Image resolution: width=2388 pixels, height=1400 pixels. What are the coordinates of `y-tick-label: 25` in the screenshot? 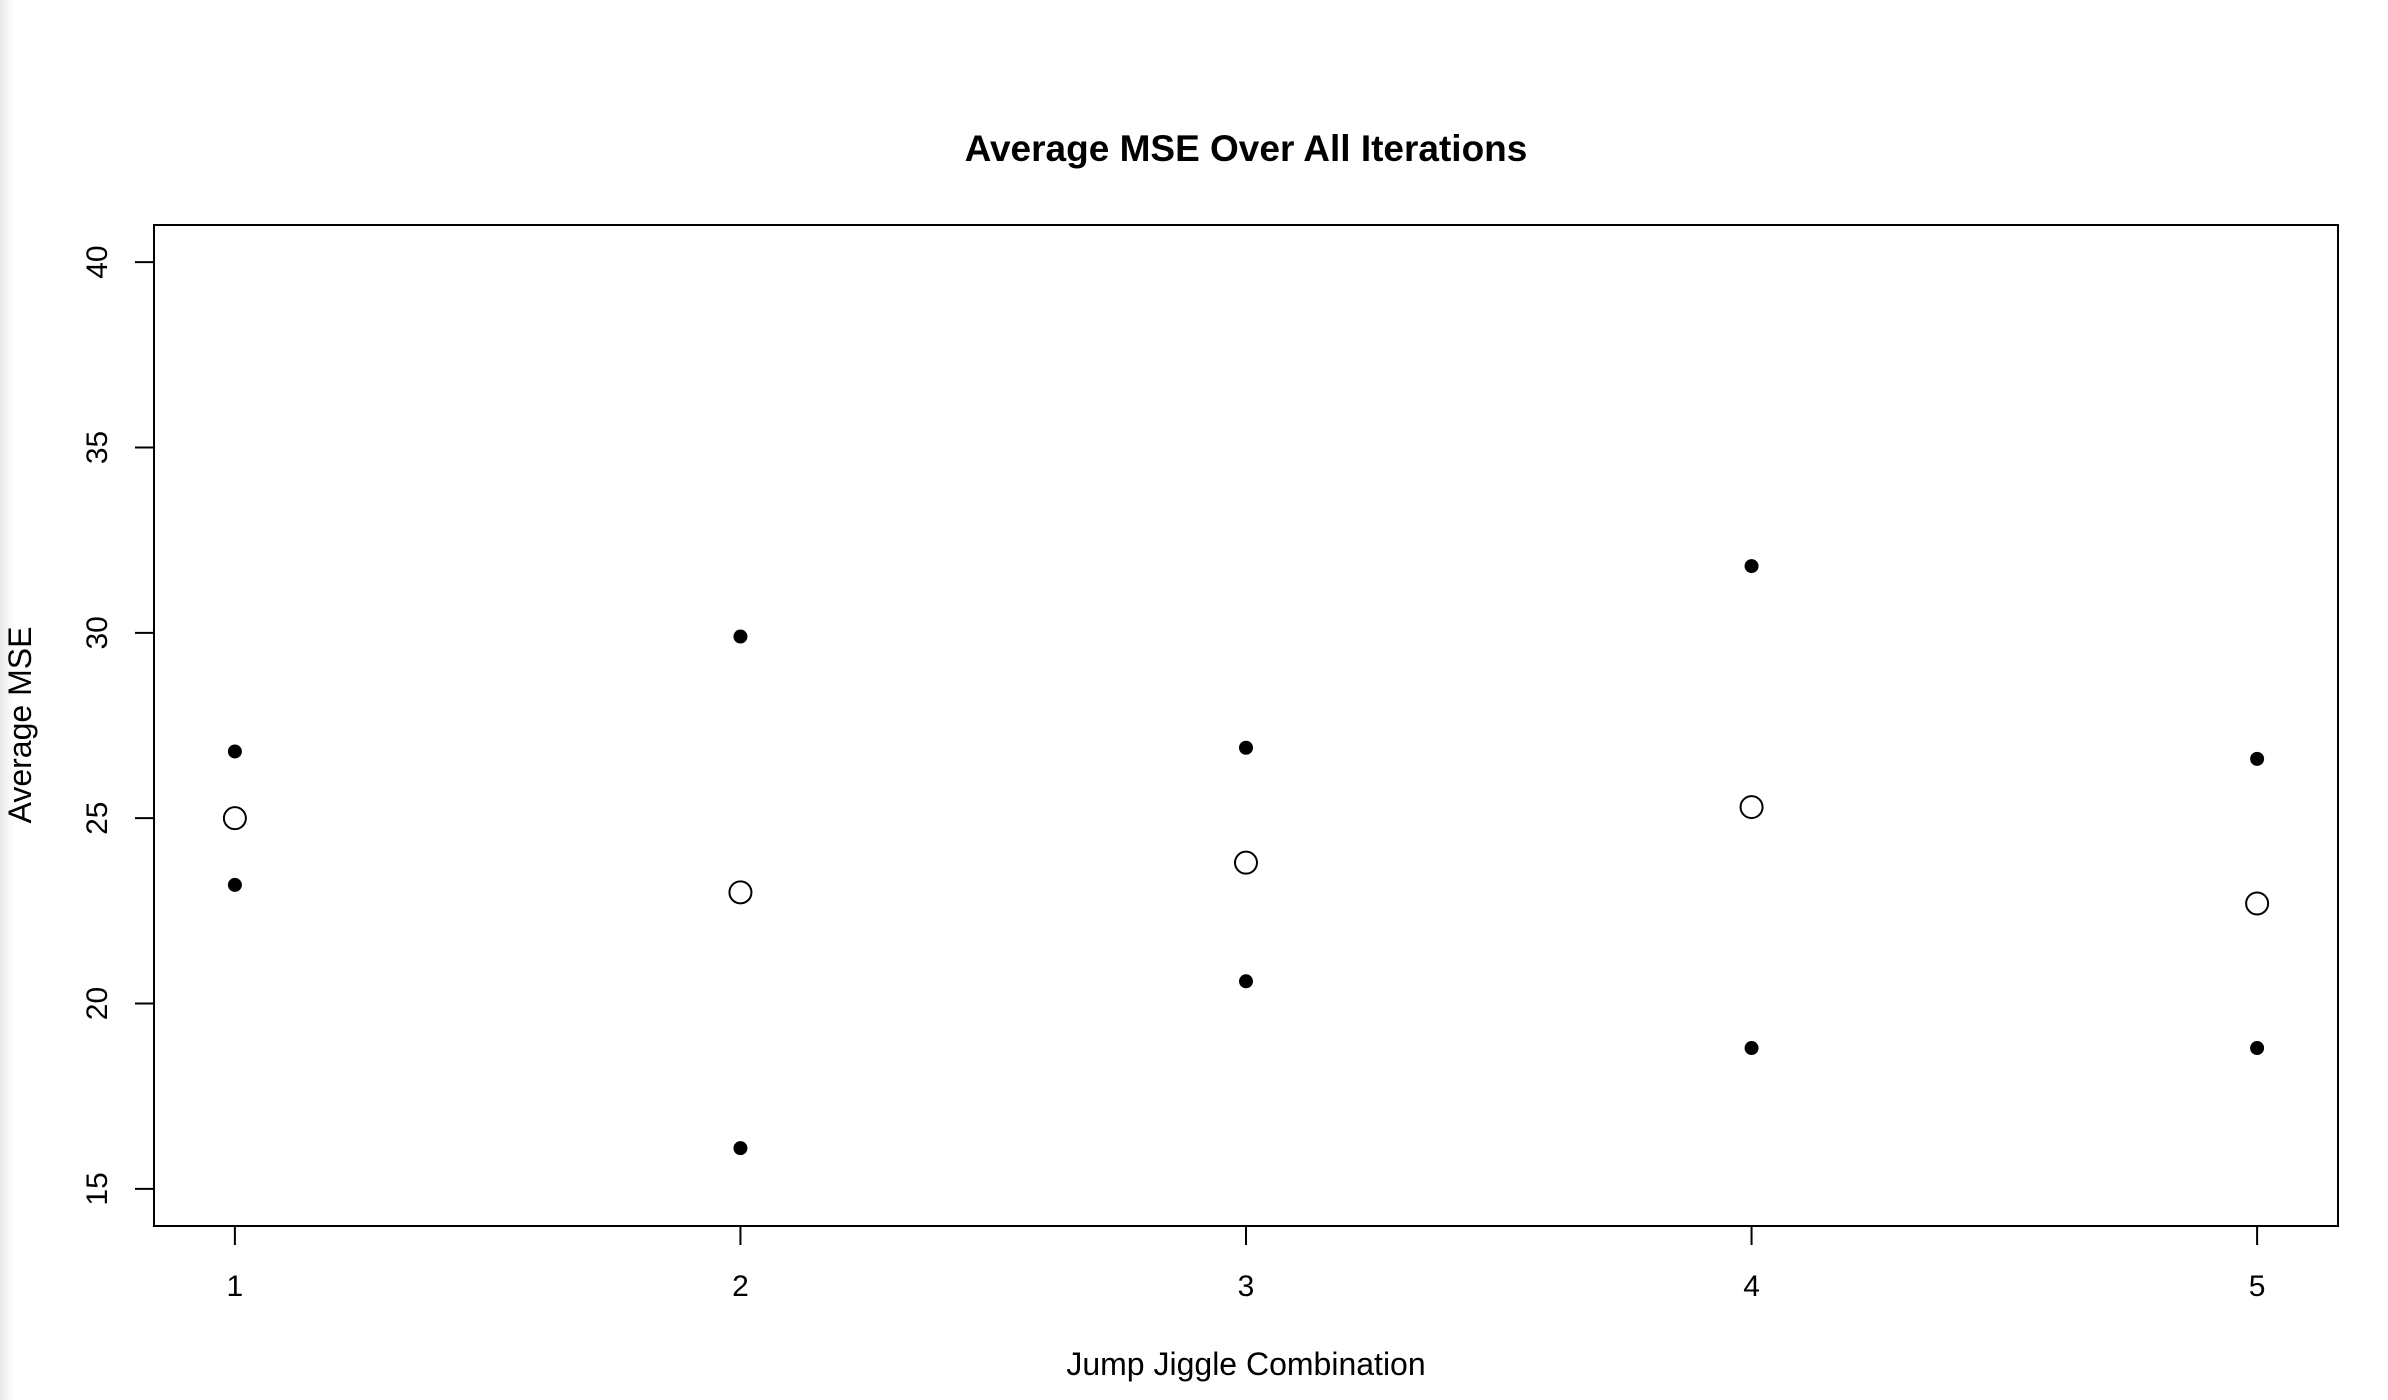 It's located at (97, 817).